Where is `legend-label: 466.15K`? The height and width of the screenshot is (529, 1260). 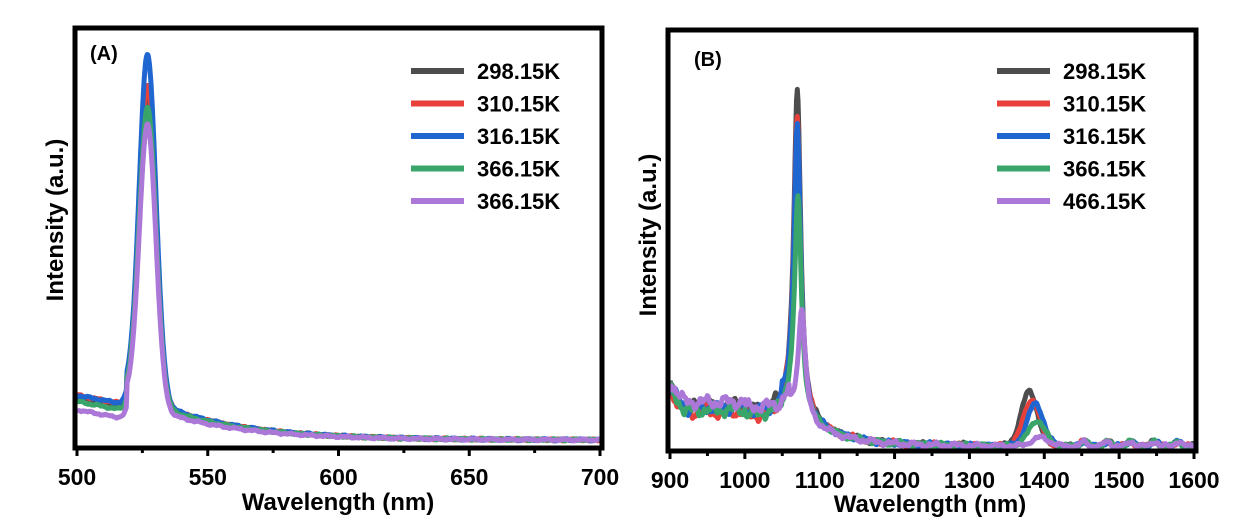 legend-label: 466.15K is located at coordinates (1104, 201).